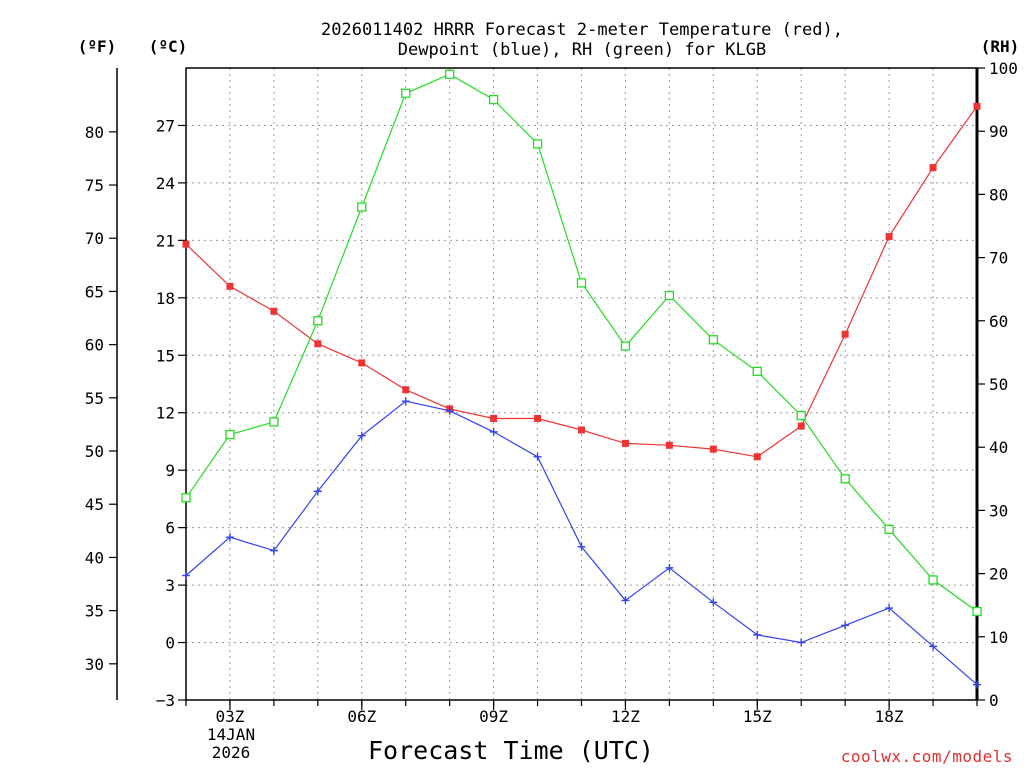  Describe the element at coordinates (998, 574) in the screenshot. I see `rh-tick-label: 20` at that location.